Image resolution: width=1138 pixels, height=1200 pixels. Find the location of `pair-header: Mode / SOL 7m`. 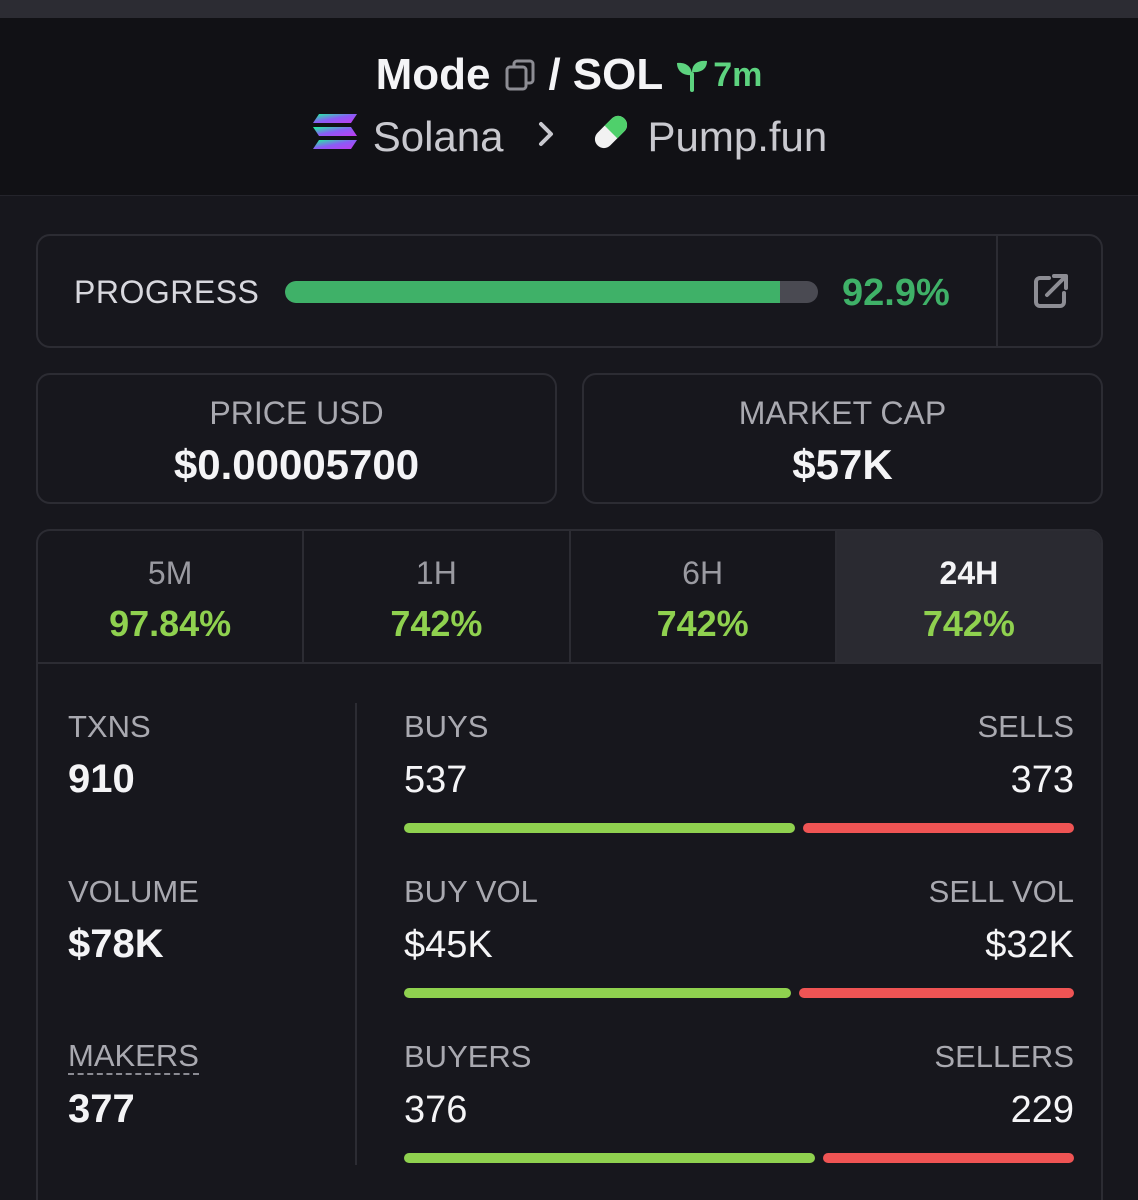

pair-header: Mode / SOL 7m is located at coordinates (569, 107).